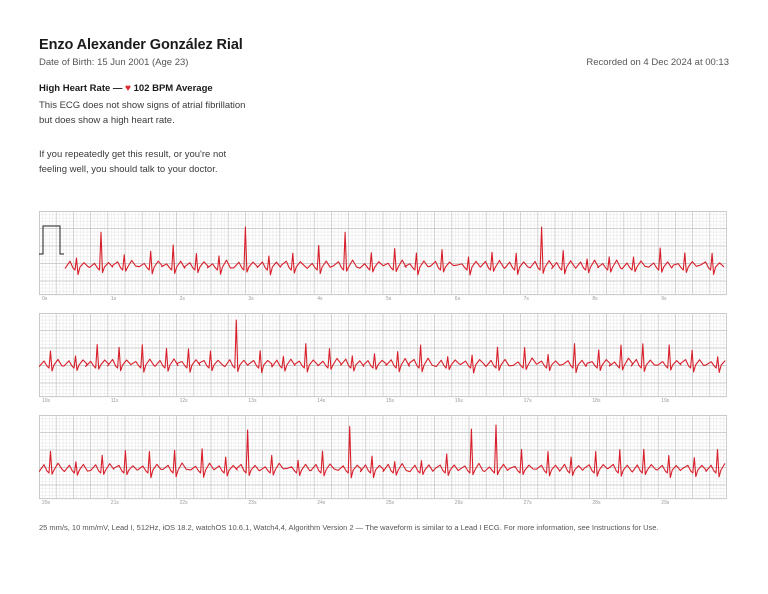 The image size is (768, 594). Describe the element at coordinates (184, 503) in the screenshot. I see `time-tick-label: 22s` at that location.